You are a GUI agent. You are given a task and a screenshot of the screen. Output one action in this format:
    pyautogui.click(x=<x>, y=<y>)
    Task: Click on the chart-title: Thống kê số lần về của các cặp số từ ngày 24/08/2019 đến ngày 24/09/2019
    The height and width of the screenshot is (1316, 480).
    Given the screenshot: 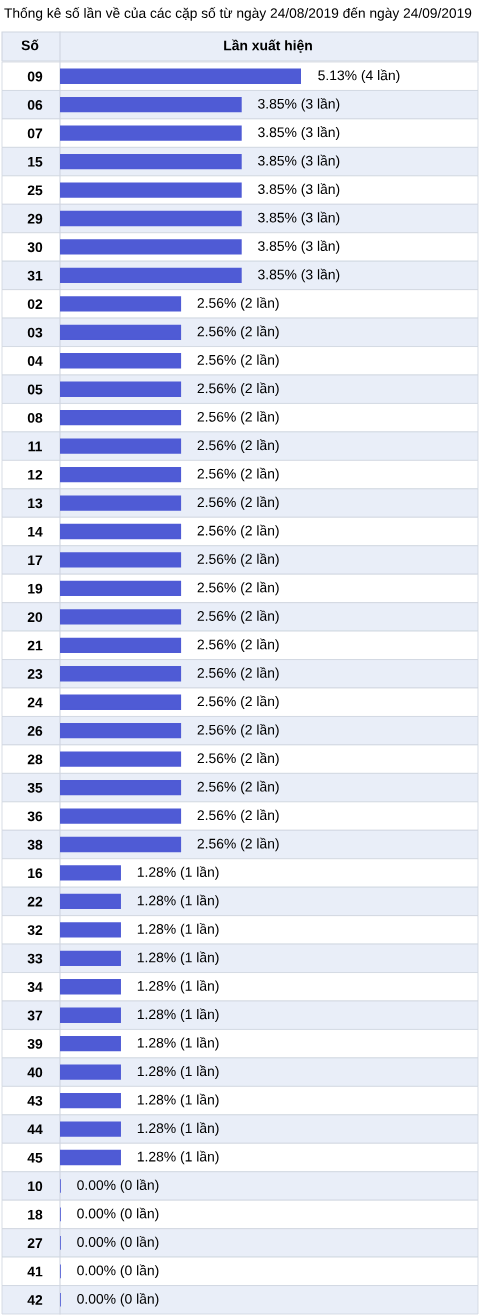 What is the action you would take?
    pyautogui.click(x=238, y=14)
    